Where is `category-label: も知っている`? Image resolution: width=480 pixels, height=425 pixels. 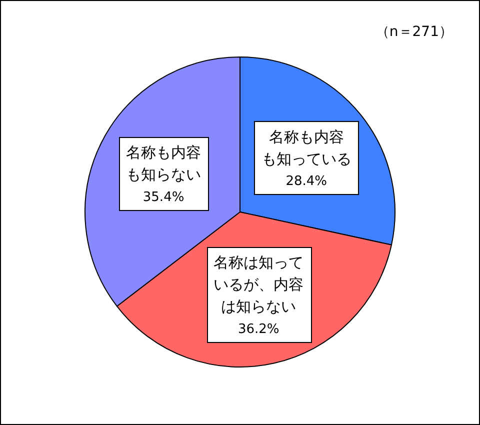
category-label: も知っている is located at coordinates (306, 159).